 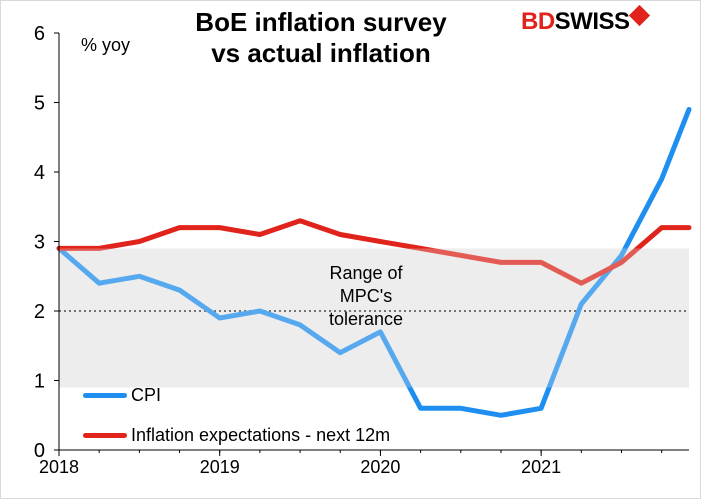 What do you see at coordinates (374, 252) in the screenshot?
I see `series-line-expectations` at bounding box center [374, 252].